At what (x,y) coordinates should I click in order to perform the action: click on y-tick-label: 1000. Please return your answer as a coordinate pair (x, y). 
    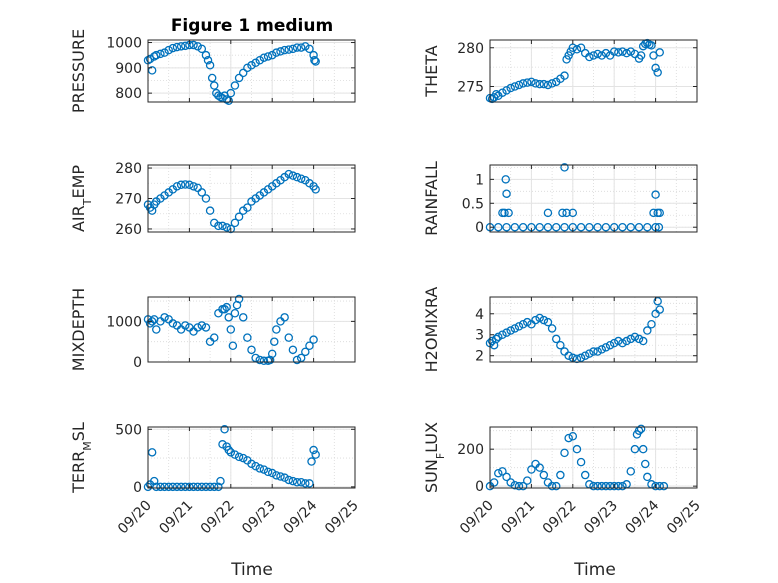
    Looking at the image, I should click on (124, 44).